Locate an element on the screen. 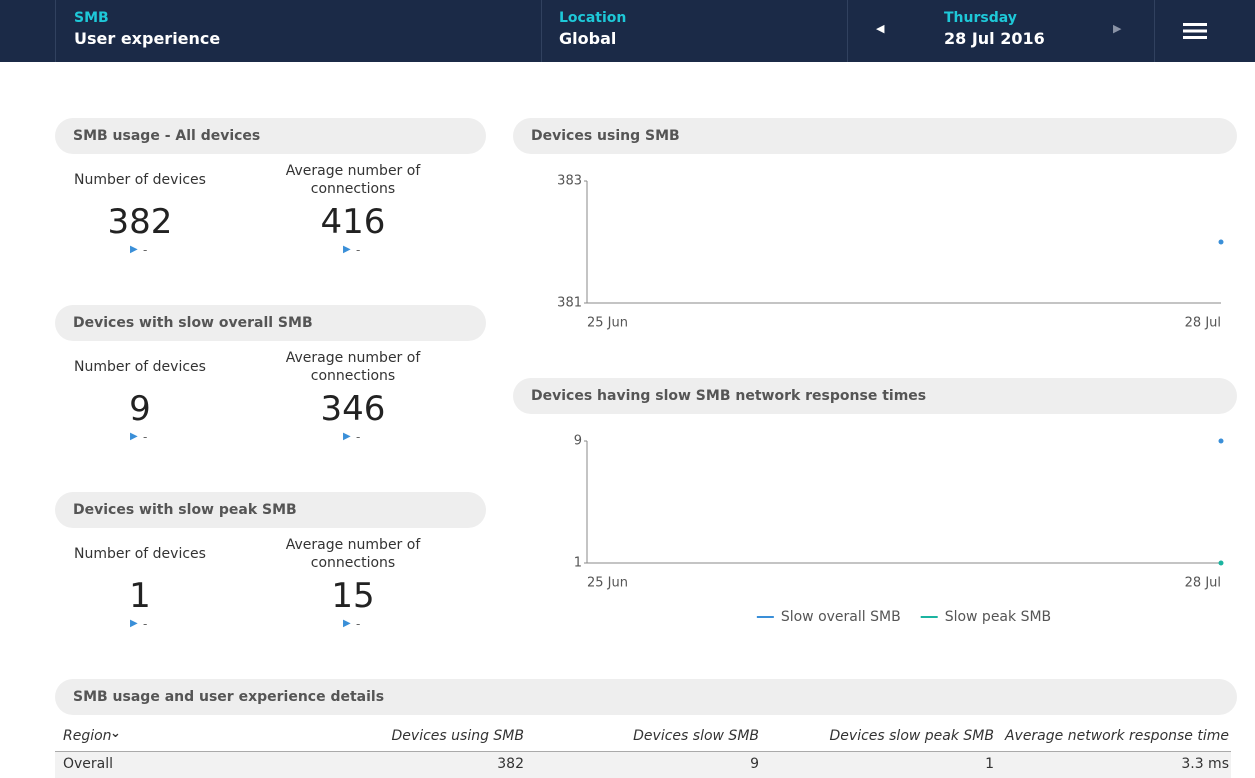 This screenshot has height=778, width=1255. metric-value: 15 is located at coordinates (353, 596).